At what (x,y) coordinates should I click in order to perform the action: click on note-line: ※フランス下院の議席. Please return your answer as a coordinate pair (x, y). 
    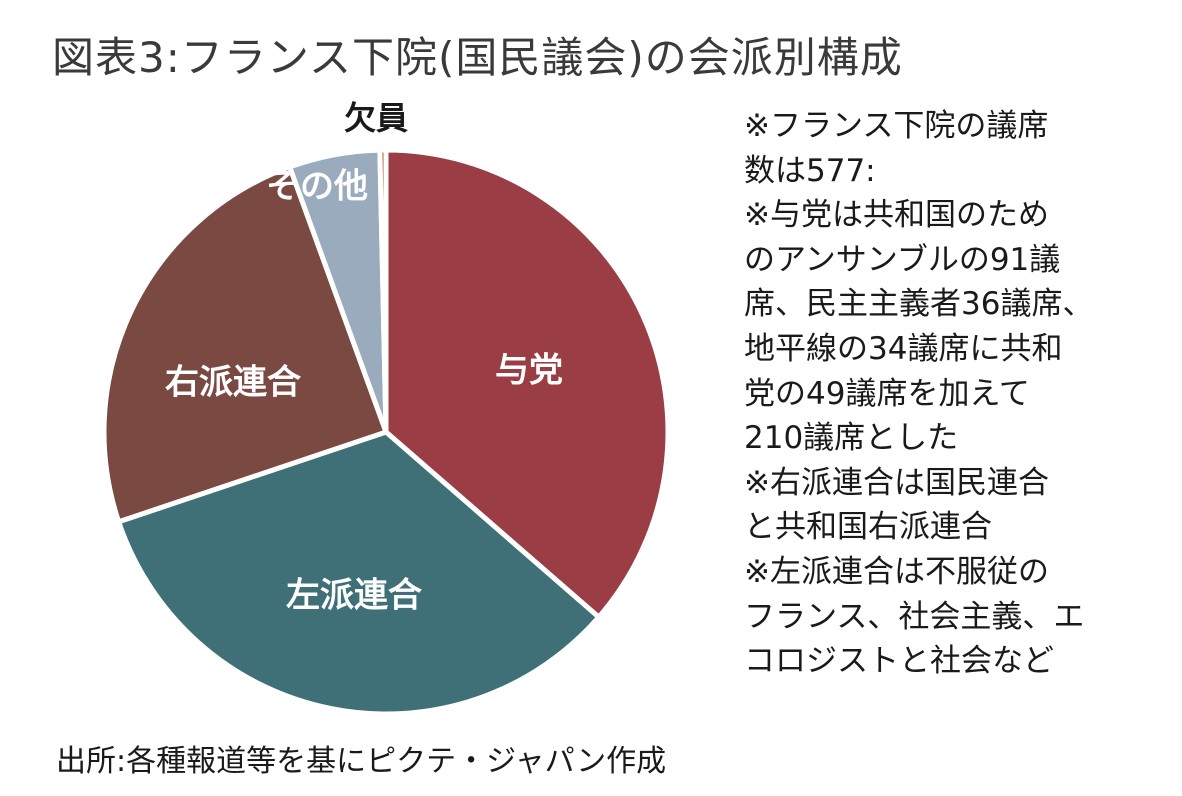
    Looking at the image, I should click on (896, 126).